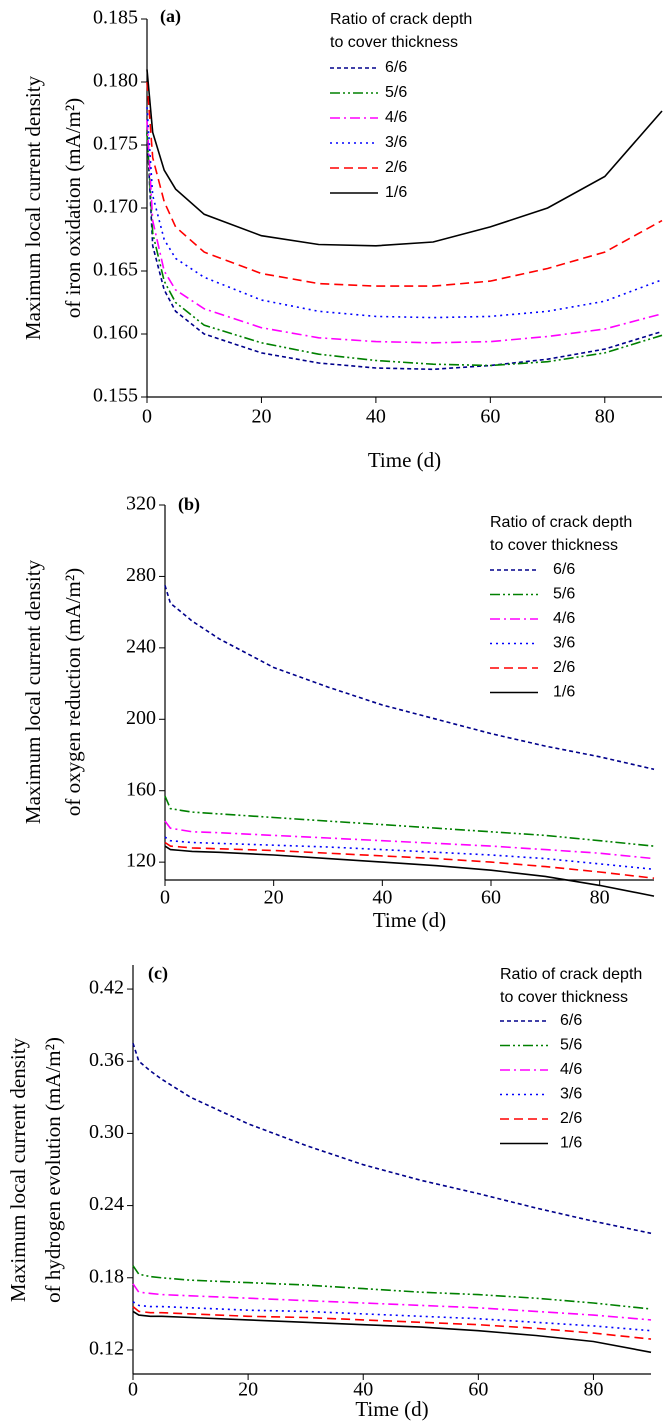  I want to click on y-tick-label: 0.30, so click(106, 1132).